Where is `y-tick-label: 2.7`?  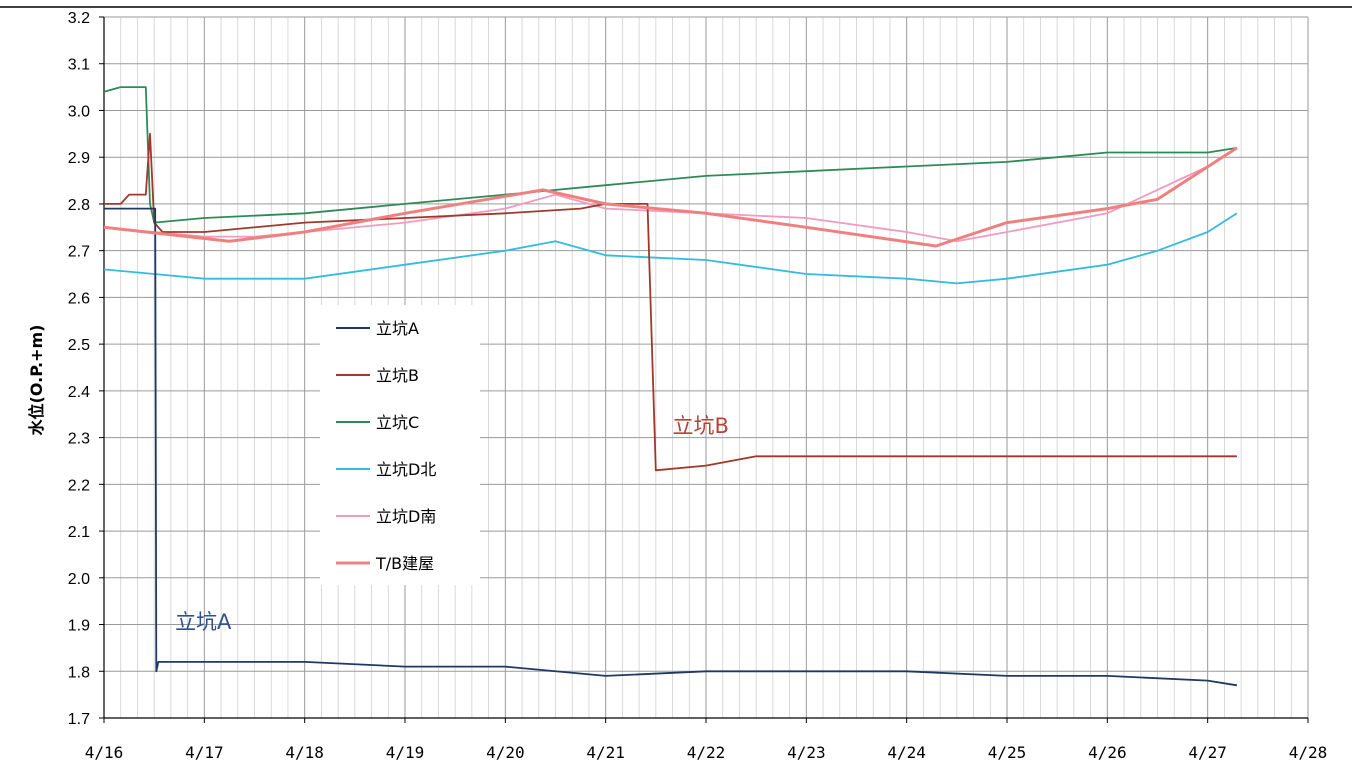
y-tick-label: 2.7 is located at coordinates (79, 252).